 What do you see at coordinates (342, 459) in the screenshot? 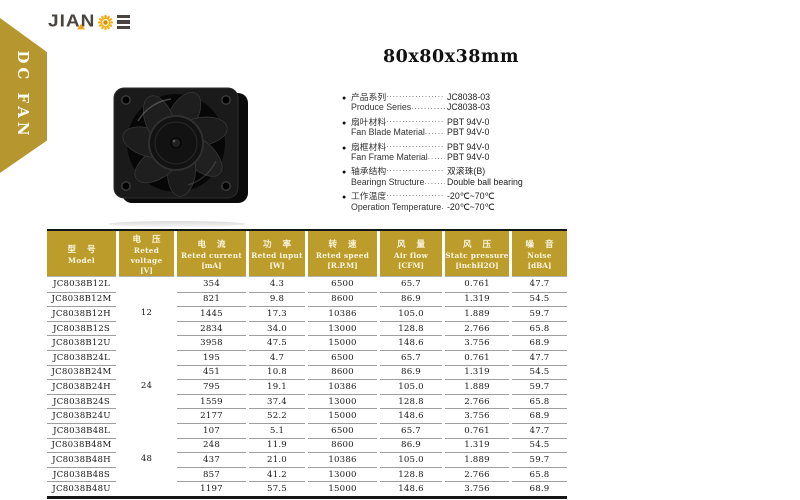
I see `speed-cell: 10386` at bounding box center [342, 459].